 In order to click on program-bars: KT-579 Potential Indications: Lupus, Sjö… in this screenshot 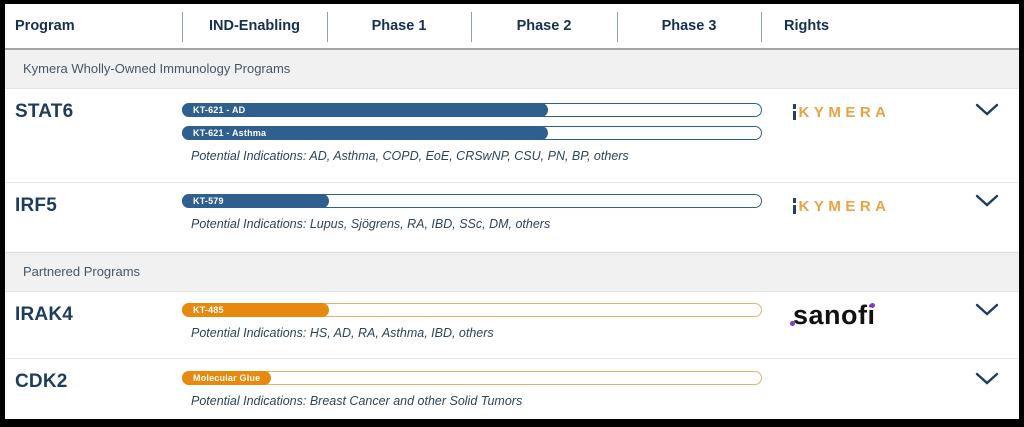, I will do `click(476, 207)`.